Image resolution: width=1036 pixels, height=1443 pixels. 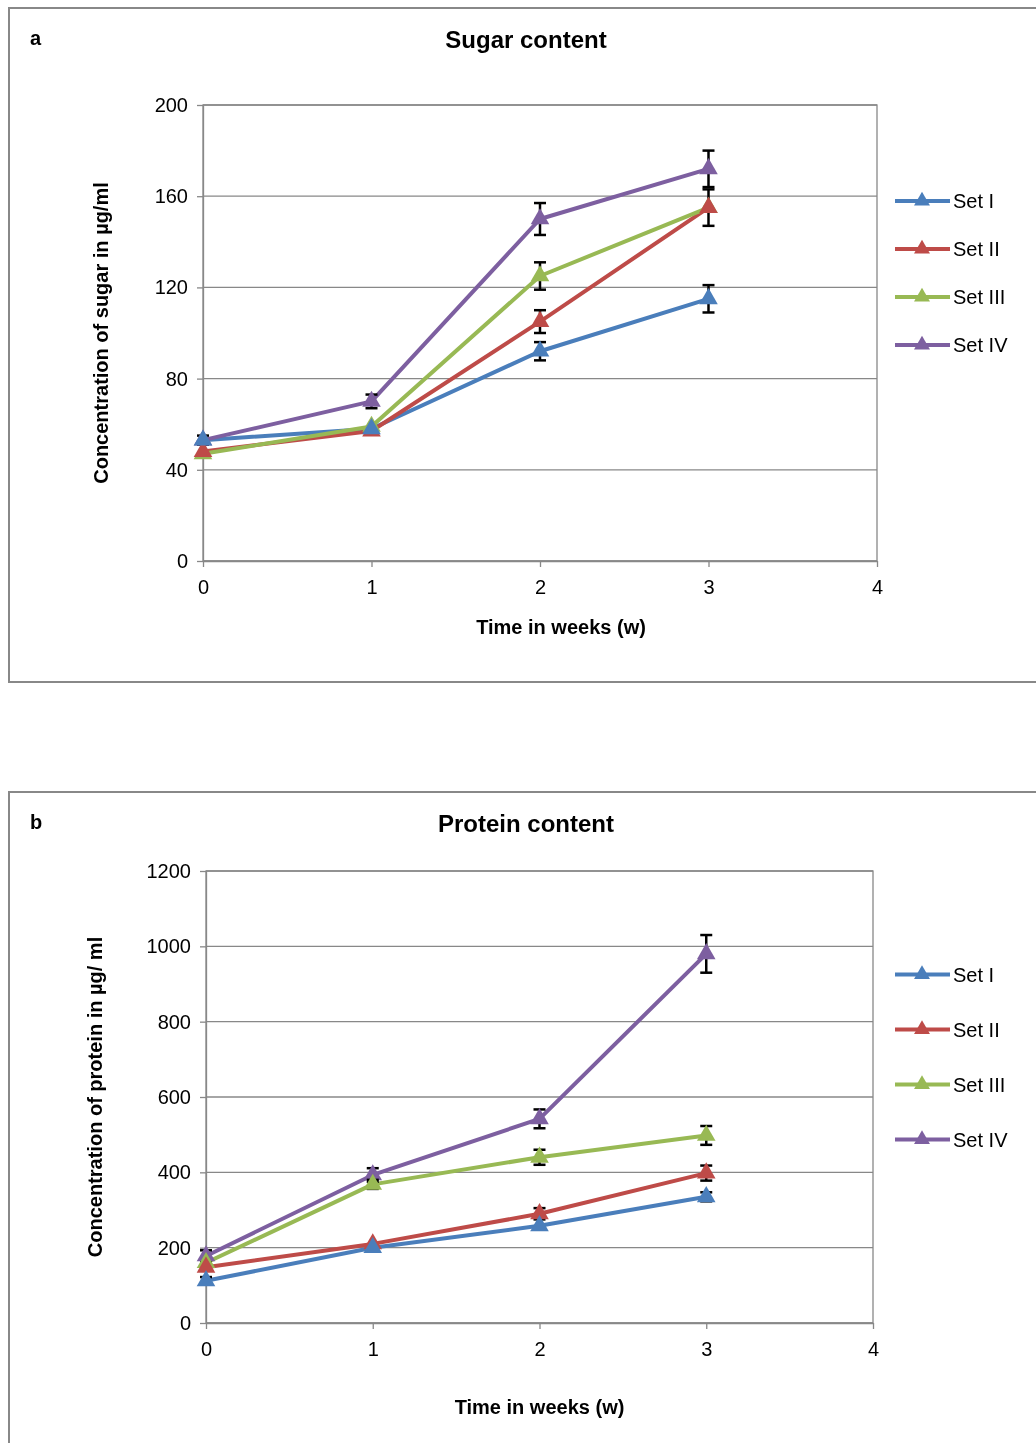 I want to click on y-tick-label: 400, so click(x=174, y=1172).